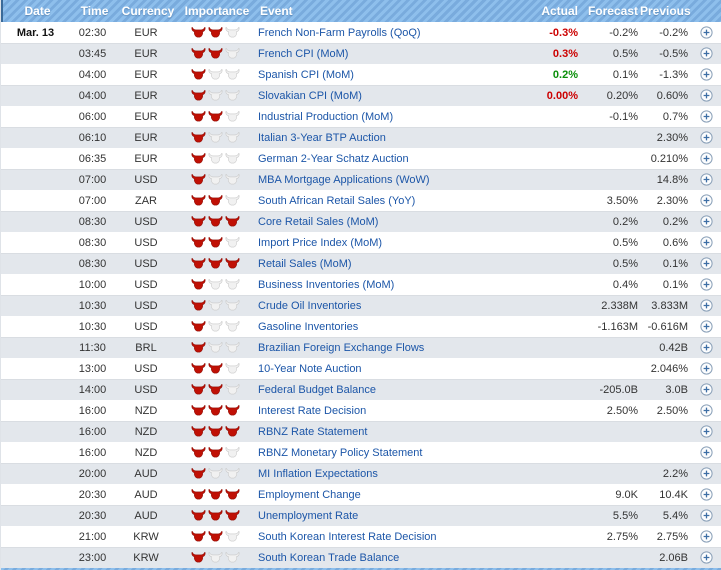 This screenshot has width=721, height=570. What do you see at coordinates (309, 494) in the screenshot?
I see `event-link: Employment Change` at bounding box center [309, 494].